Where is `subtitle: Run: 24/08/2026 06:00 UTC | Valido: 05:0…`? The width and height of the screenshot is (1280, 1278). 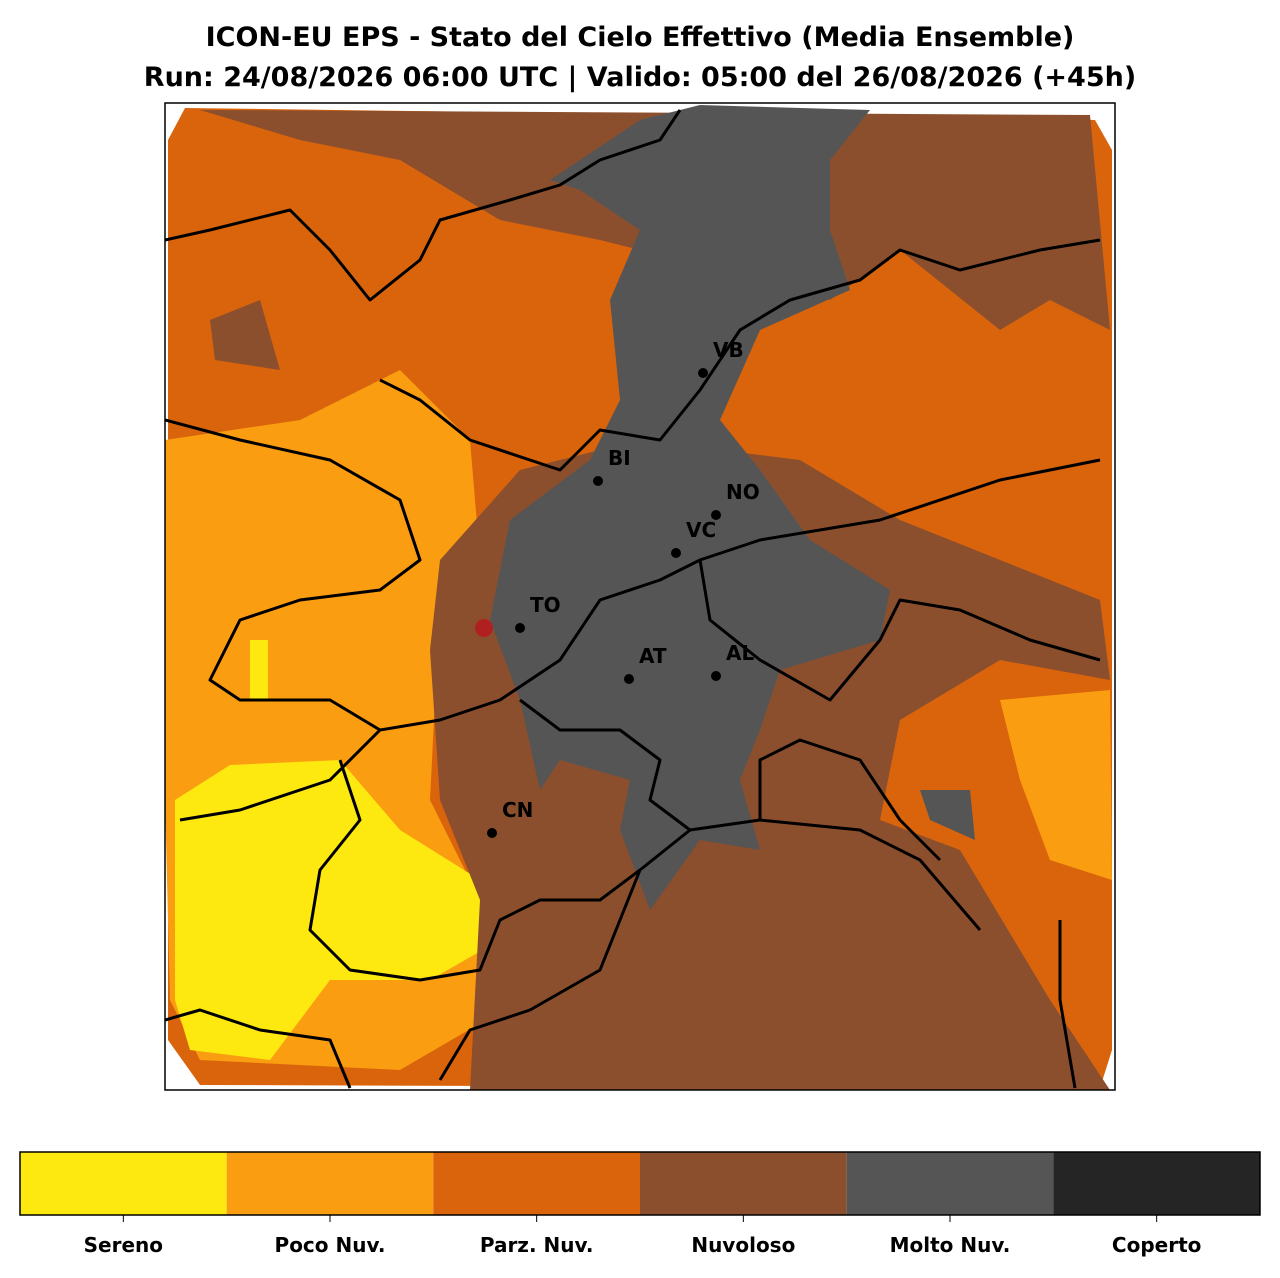
subtitle: Run: 24/08/2026 06:00 UTC | Valido: 05:0… is located at coordinates (640, 77).